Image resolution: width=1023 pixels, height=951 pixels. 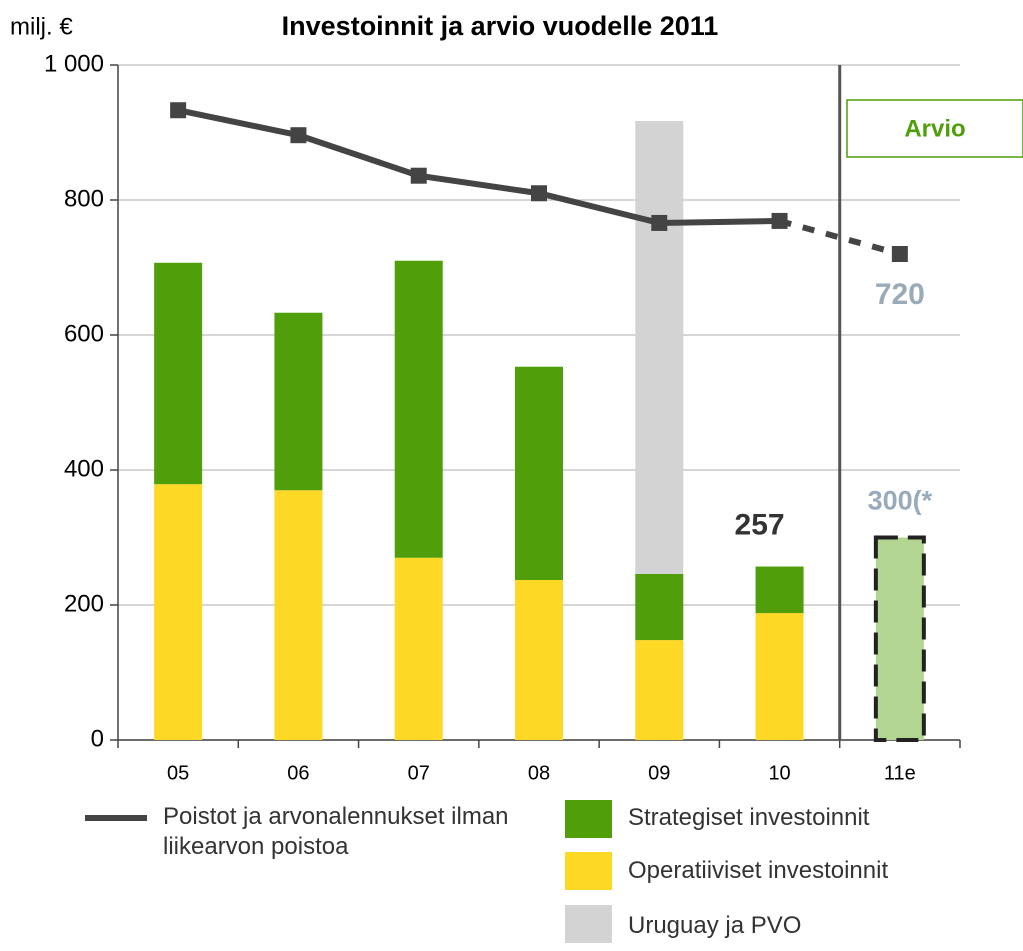 I want to click on x-tick-label: 05, so click(x=178, y=773).